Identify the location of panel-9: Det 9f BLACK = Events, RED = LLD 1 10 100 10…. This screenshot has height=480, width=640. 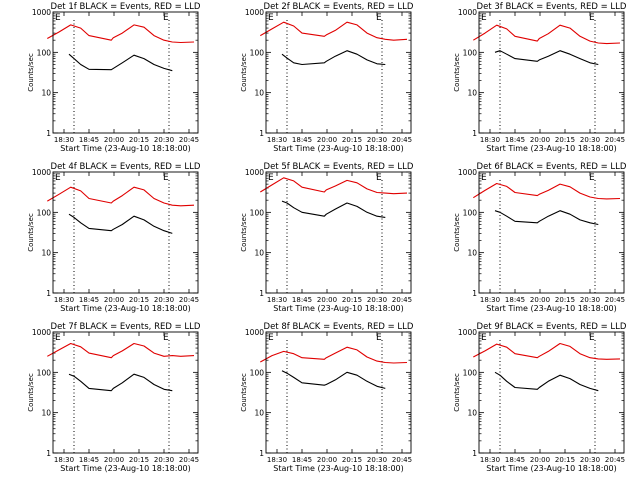
(540, 397).